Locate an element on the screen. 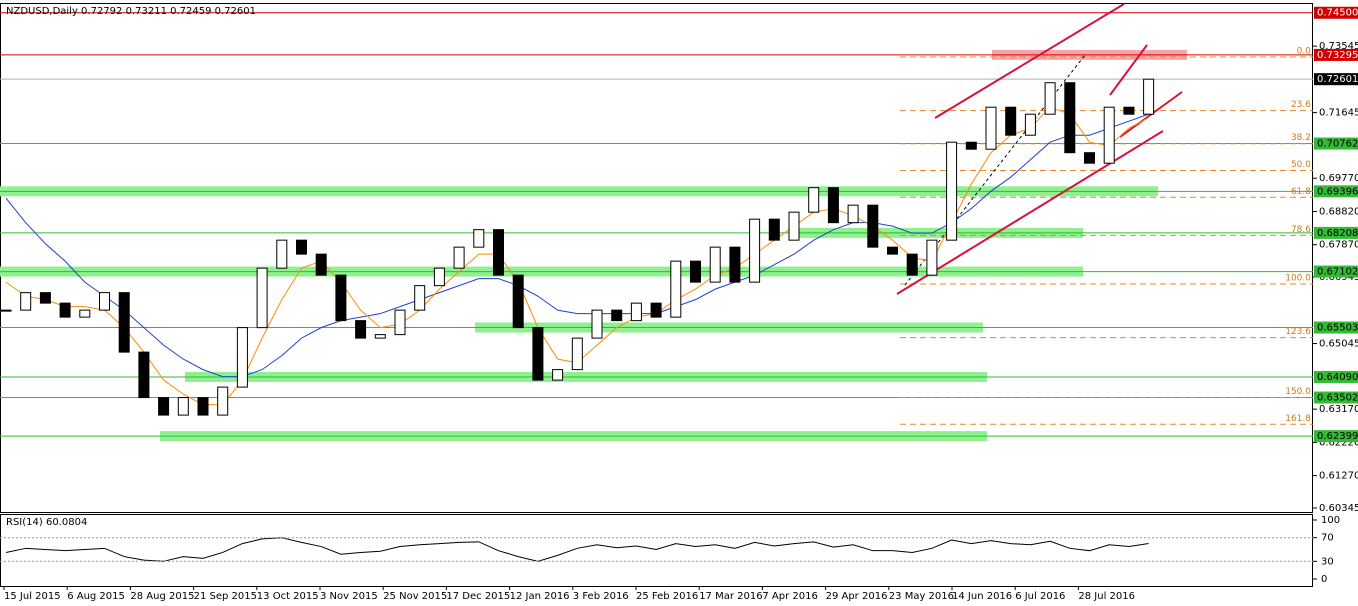  x-tick-label: 3 Feb 2016 is located at coordinates (601, 596).